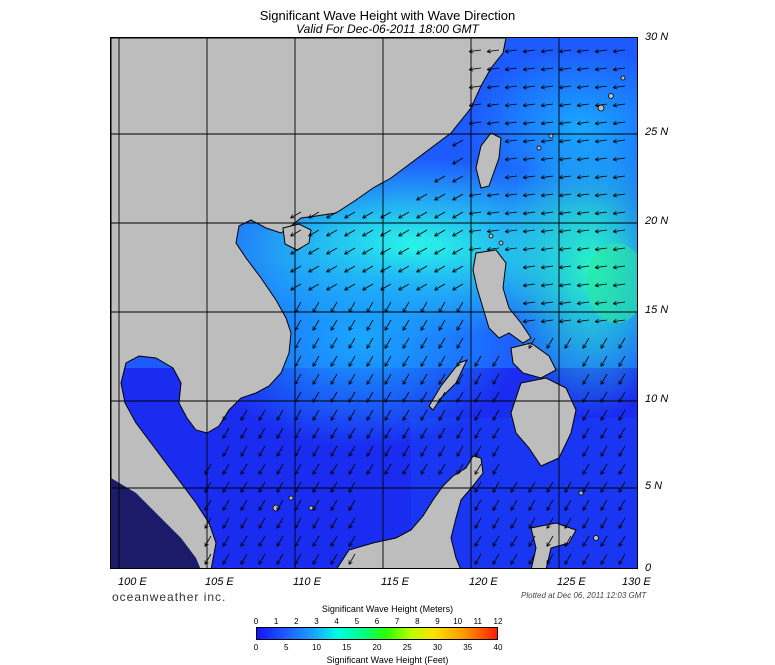  What do you see at coordinates (657, 310) in the screenshot?
I see `lat-label-15n: 15 N` at bounding box center [657, 310].